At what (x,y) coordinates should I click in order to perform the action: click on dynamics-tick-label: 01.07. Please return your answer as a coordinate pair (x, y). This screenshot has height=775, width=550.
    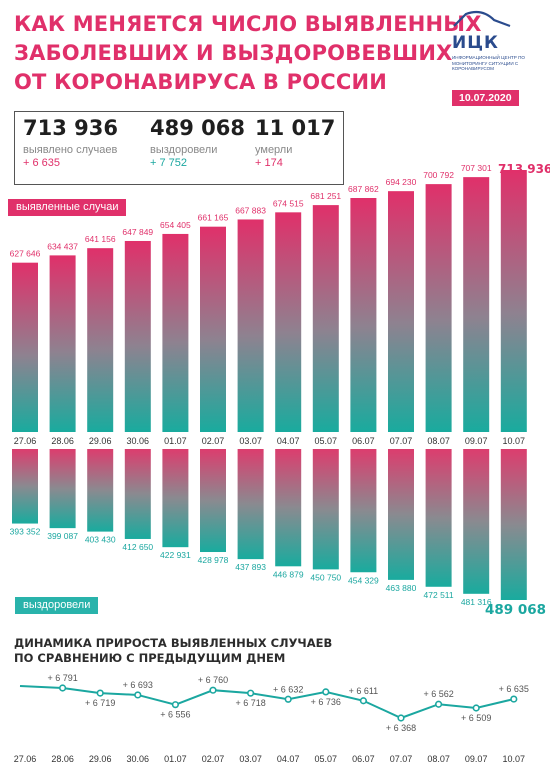
    Looking at the image, I should click on (175, 759).